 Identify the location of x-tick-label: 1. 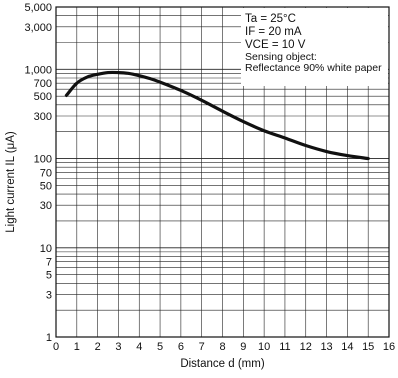
(77, 347).